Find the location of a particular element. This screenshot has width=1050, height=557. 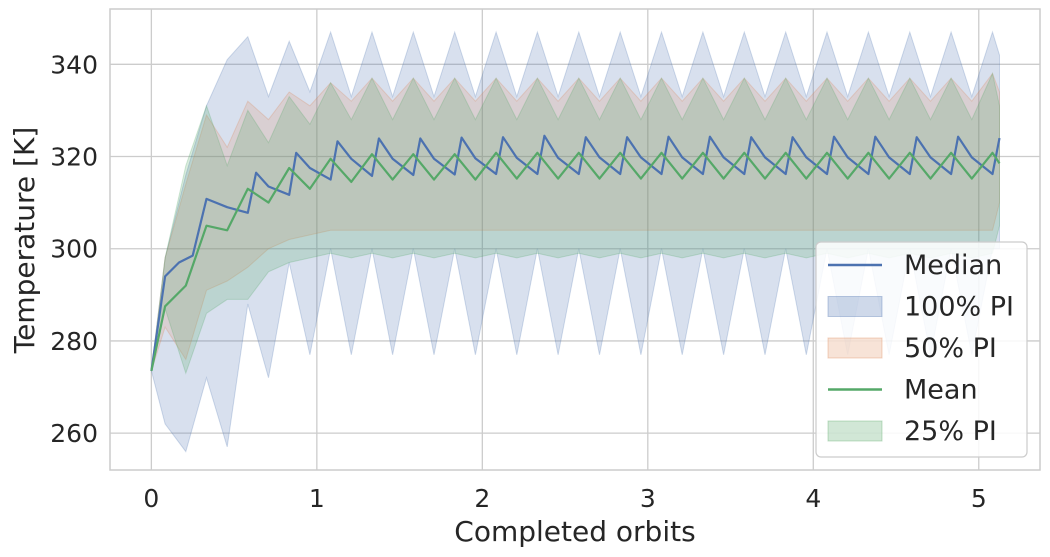

legend-label-mean: Mean is located at coordinates (941, 390).